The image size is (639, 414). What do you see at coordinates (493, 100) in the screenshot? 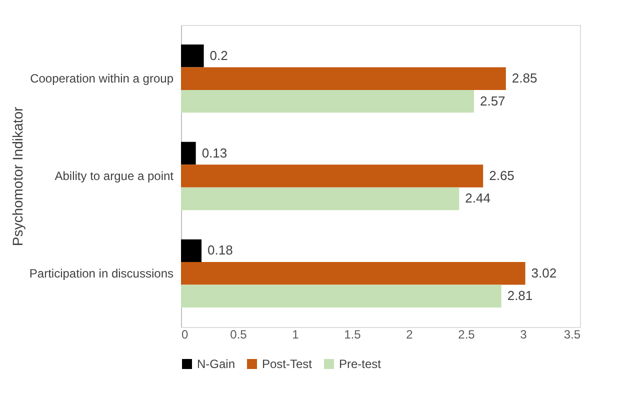
I see `data-label: 2.57` at bounding box center [493, 100].